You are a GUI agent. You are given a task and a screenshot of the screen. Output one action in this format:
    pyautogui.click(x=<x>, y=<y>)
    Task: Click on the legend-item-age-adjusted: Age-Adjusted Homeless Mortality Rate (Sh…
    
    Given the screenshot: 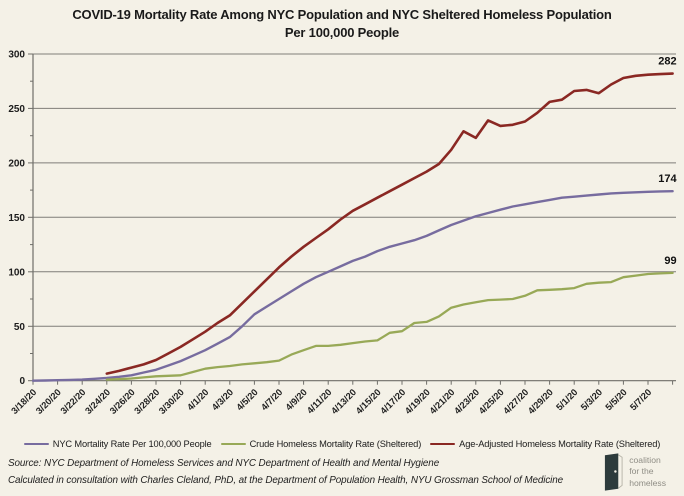 What is the action you would take?
    pyautogui.click(x=545, y=444)
    